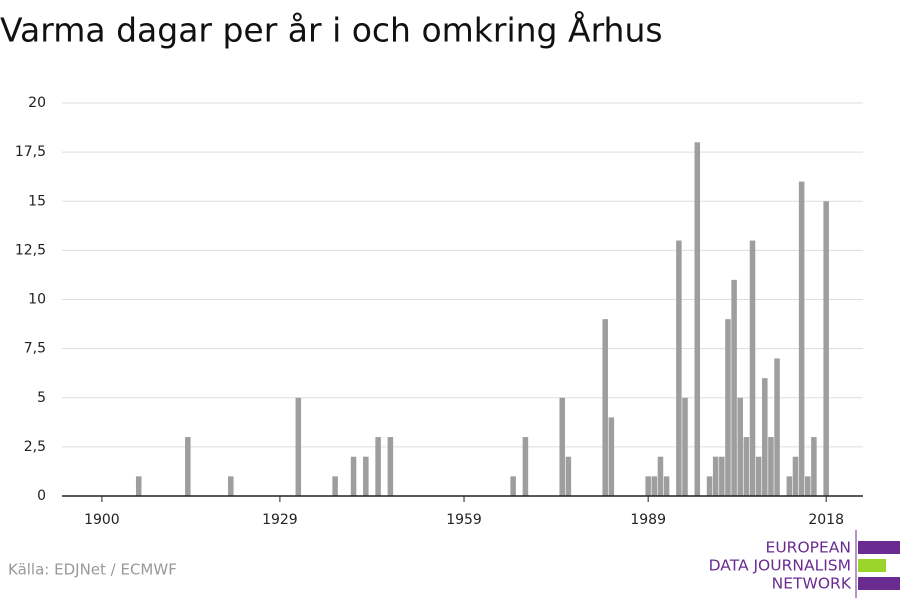 Image resolution: width=900 pixels, height=600 pixels. I want to click on y-tick-label: 15, so click(37, 201).